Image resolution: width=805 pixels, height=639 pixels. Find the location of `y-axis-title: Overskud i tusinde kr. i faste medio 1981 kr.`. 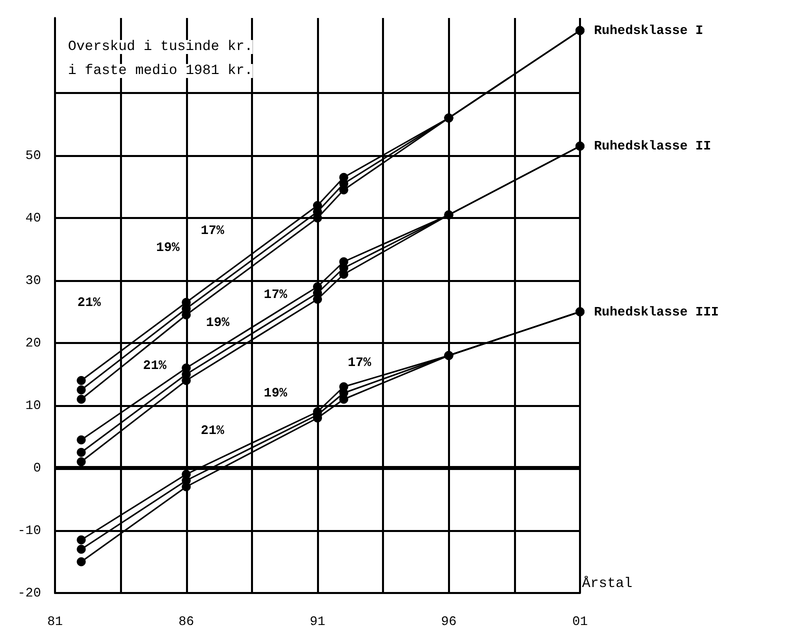

y-axis-title: Overskud i tusinde kr. i faste medio 1981 kr. is located at coordinates (160, 59).